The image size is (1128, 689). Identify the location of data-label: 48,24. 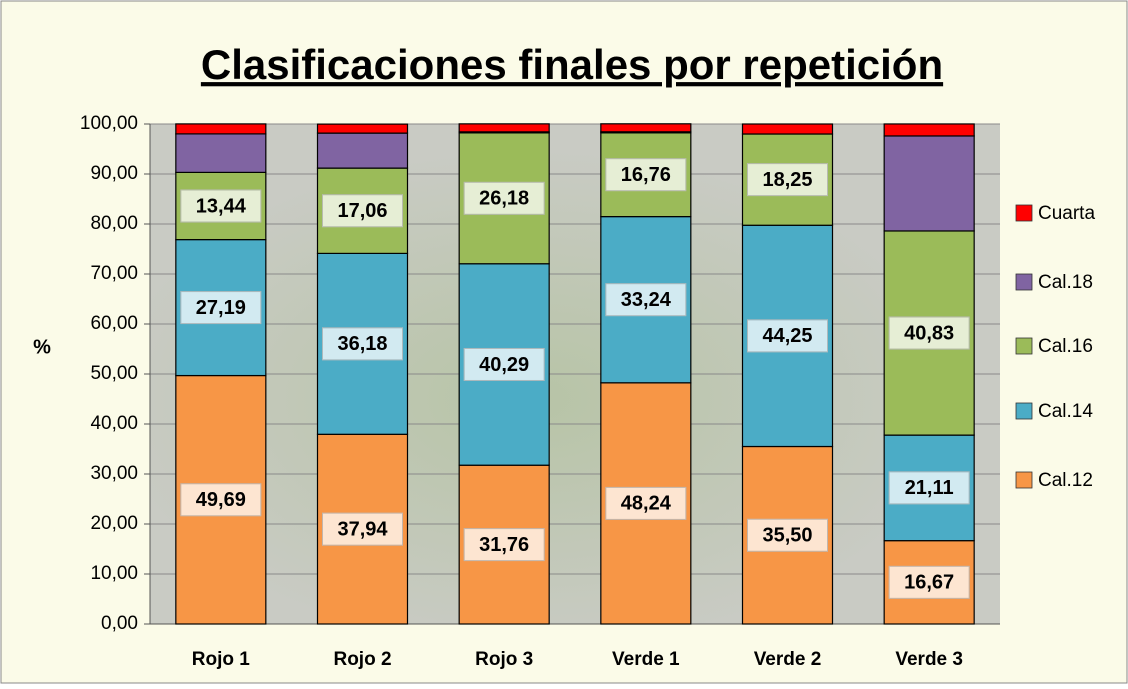
(646, 504).